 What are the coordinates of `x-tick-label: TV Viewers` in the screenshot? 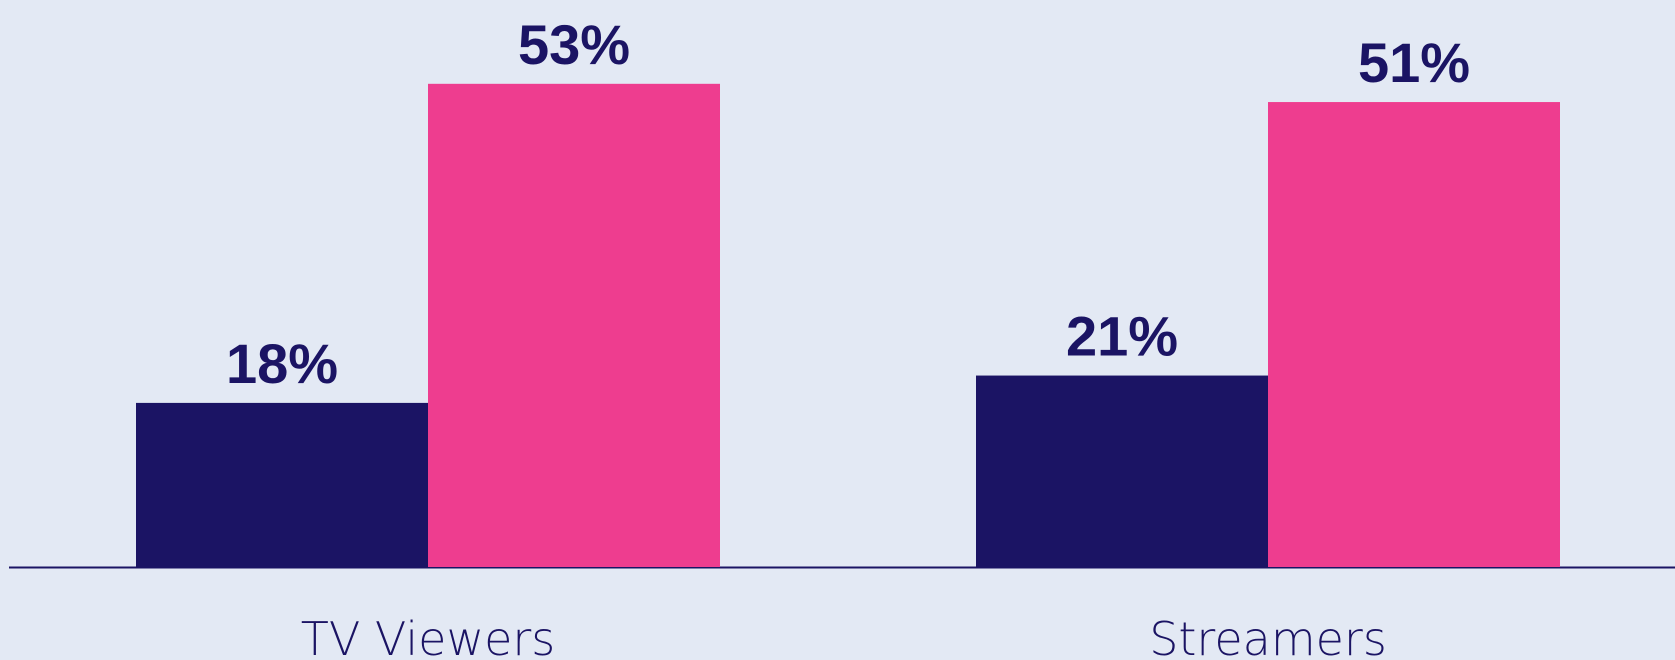 It's located at (428, 636).